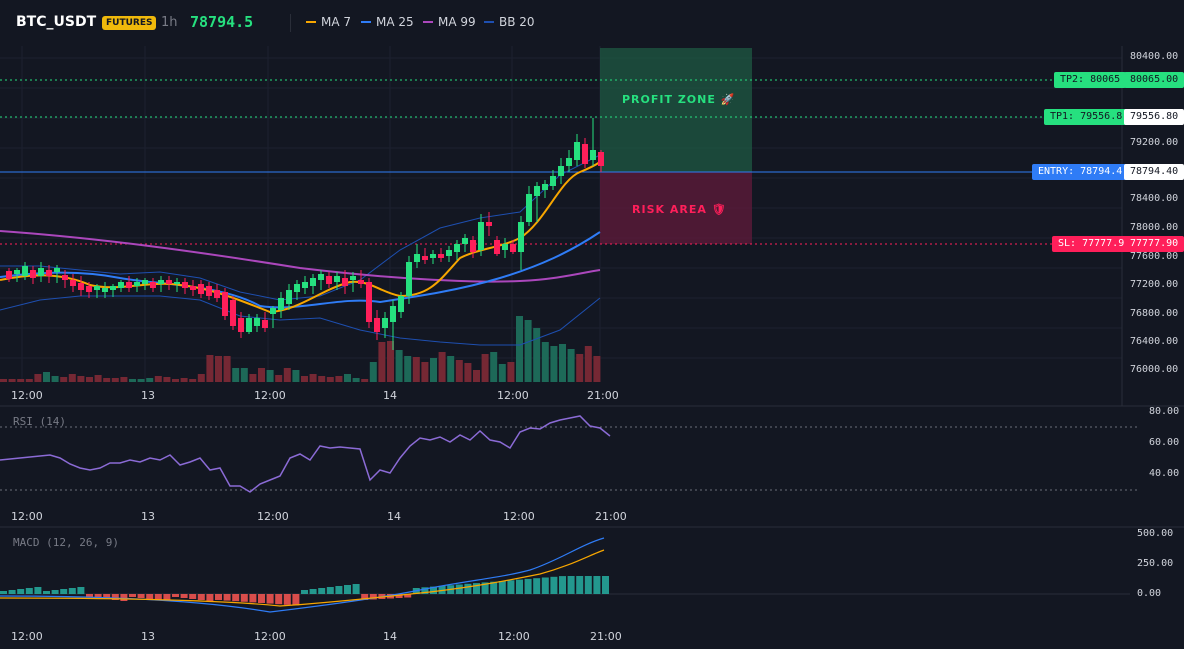 This screenshot has width=1184, height=649. I want to click on ma25-line, so click(300, 270).